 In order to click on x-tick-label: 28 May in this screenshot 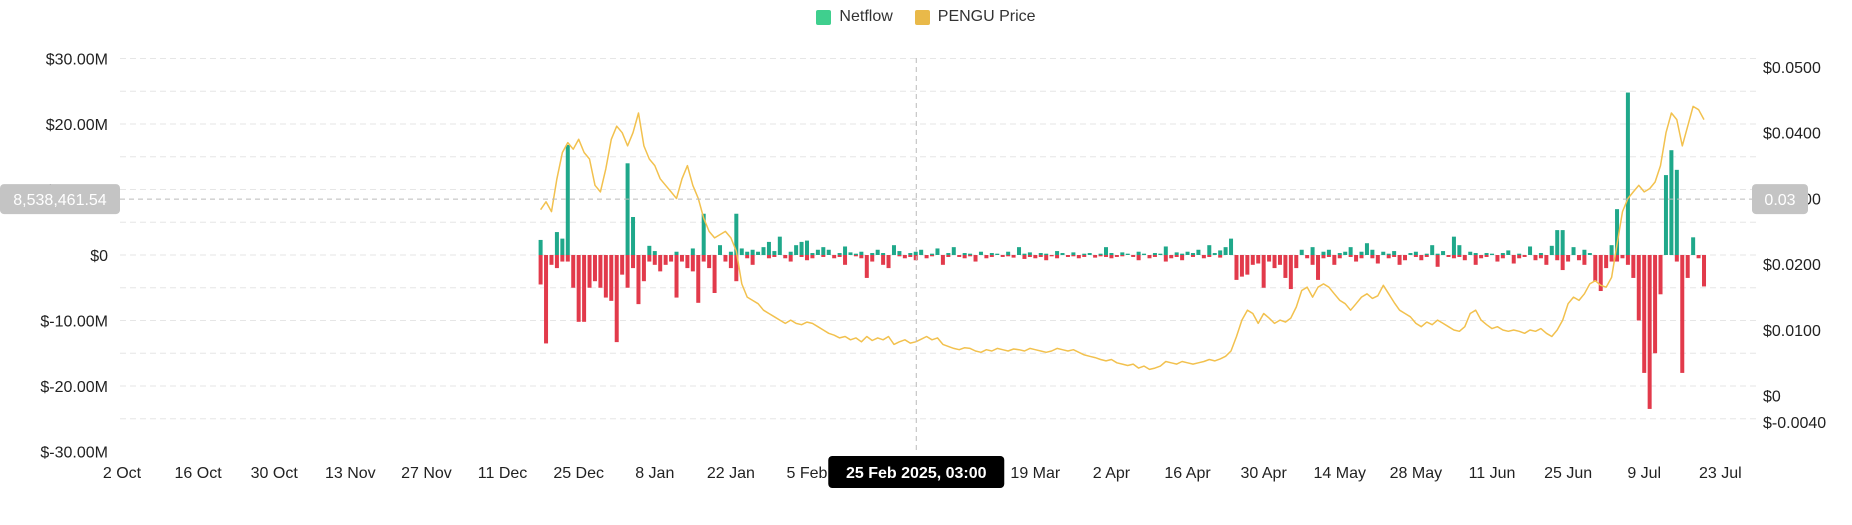, I will do `click(1416, 473)`.